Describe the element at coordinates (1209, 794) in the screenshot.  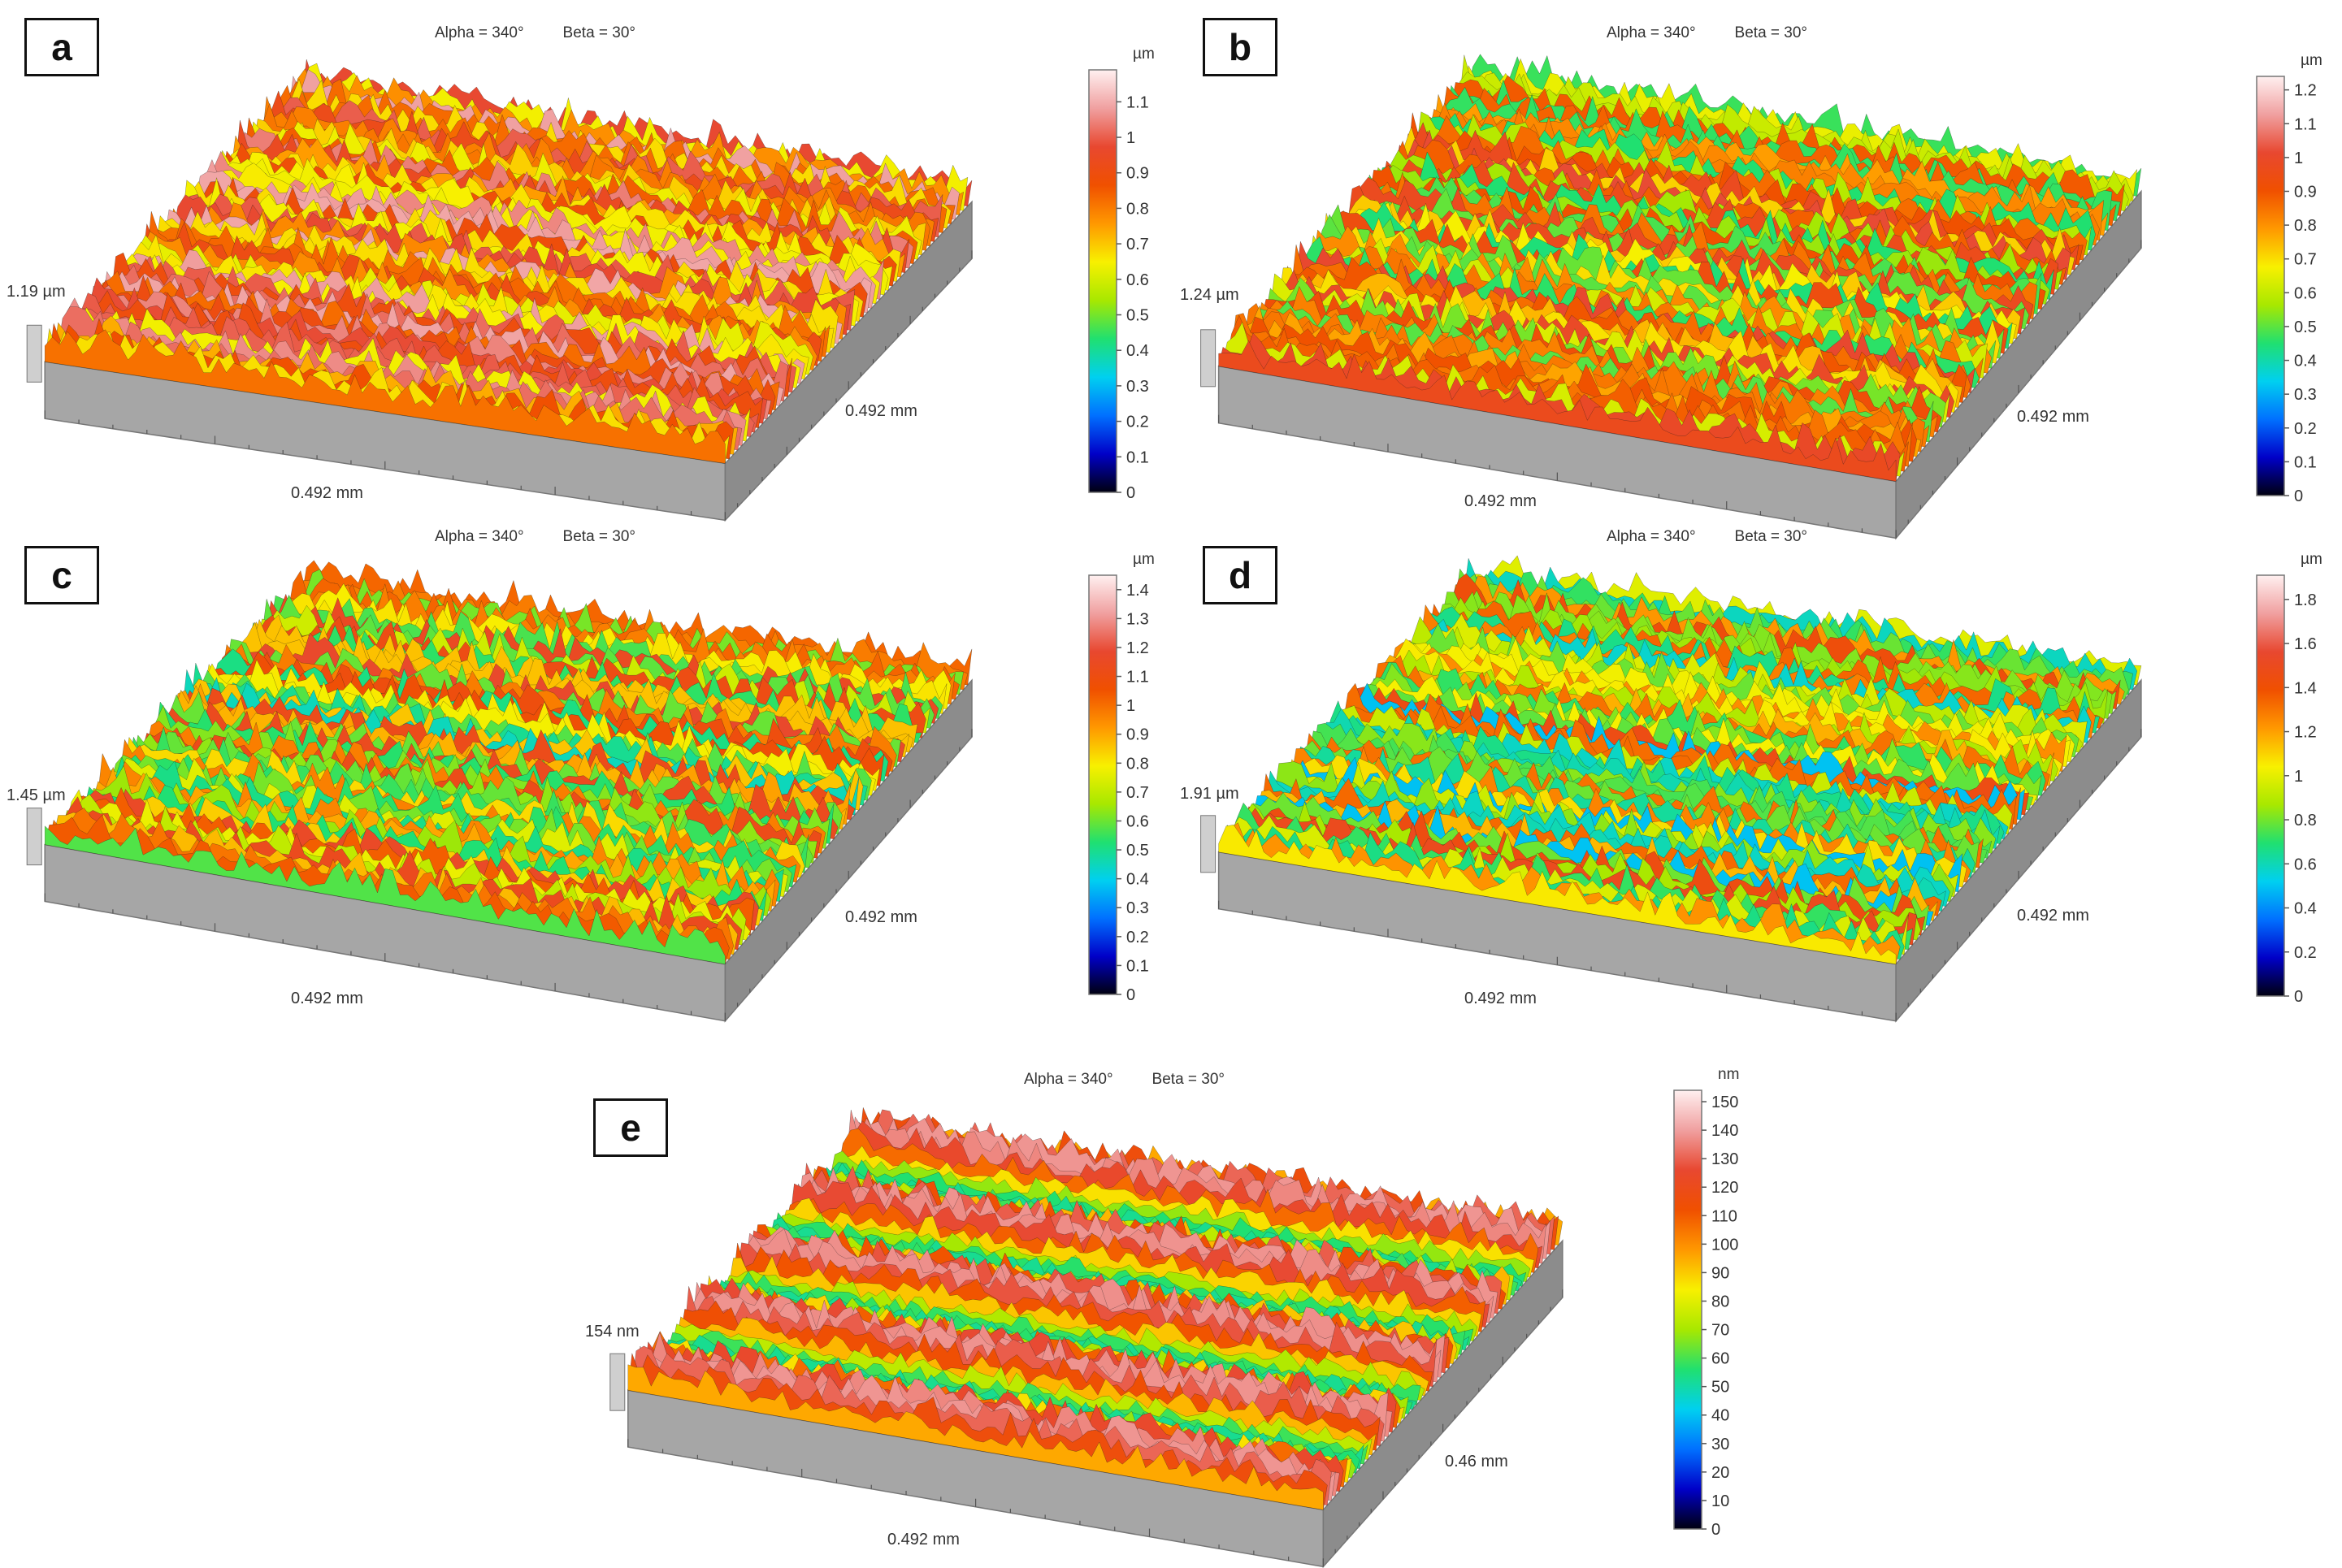
I see `z-height-label: 1.91 µm` at that location.